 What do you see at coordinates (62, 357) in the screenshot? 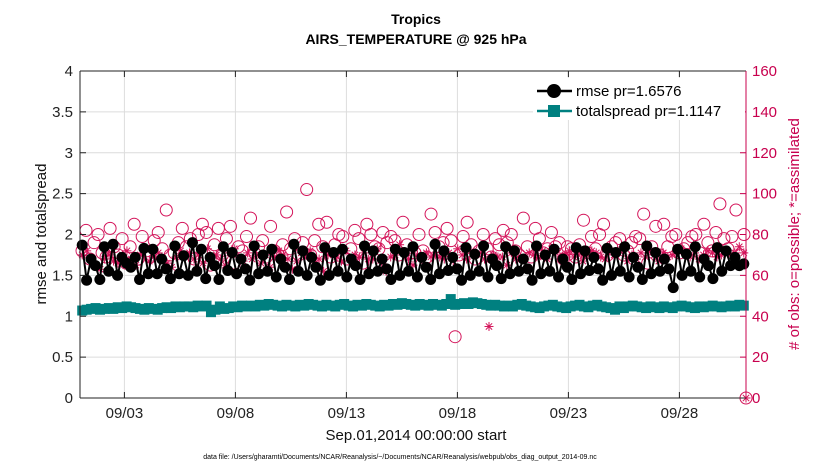
I see `y-tick-label: 0.5` at bounding box center [62, 357].